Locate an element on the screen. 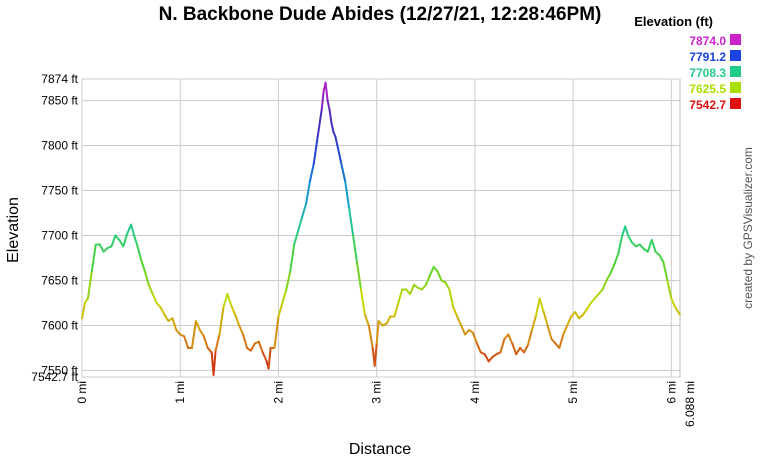 The width and height of the screenshot is (760, 460). y-tick-label: 7850 ft is located at coordinates (59, 101).